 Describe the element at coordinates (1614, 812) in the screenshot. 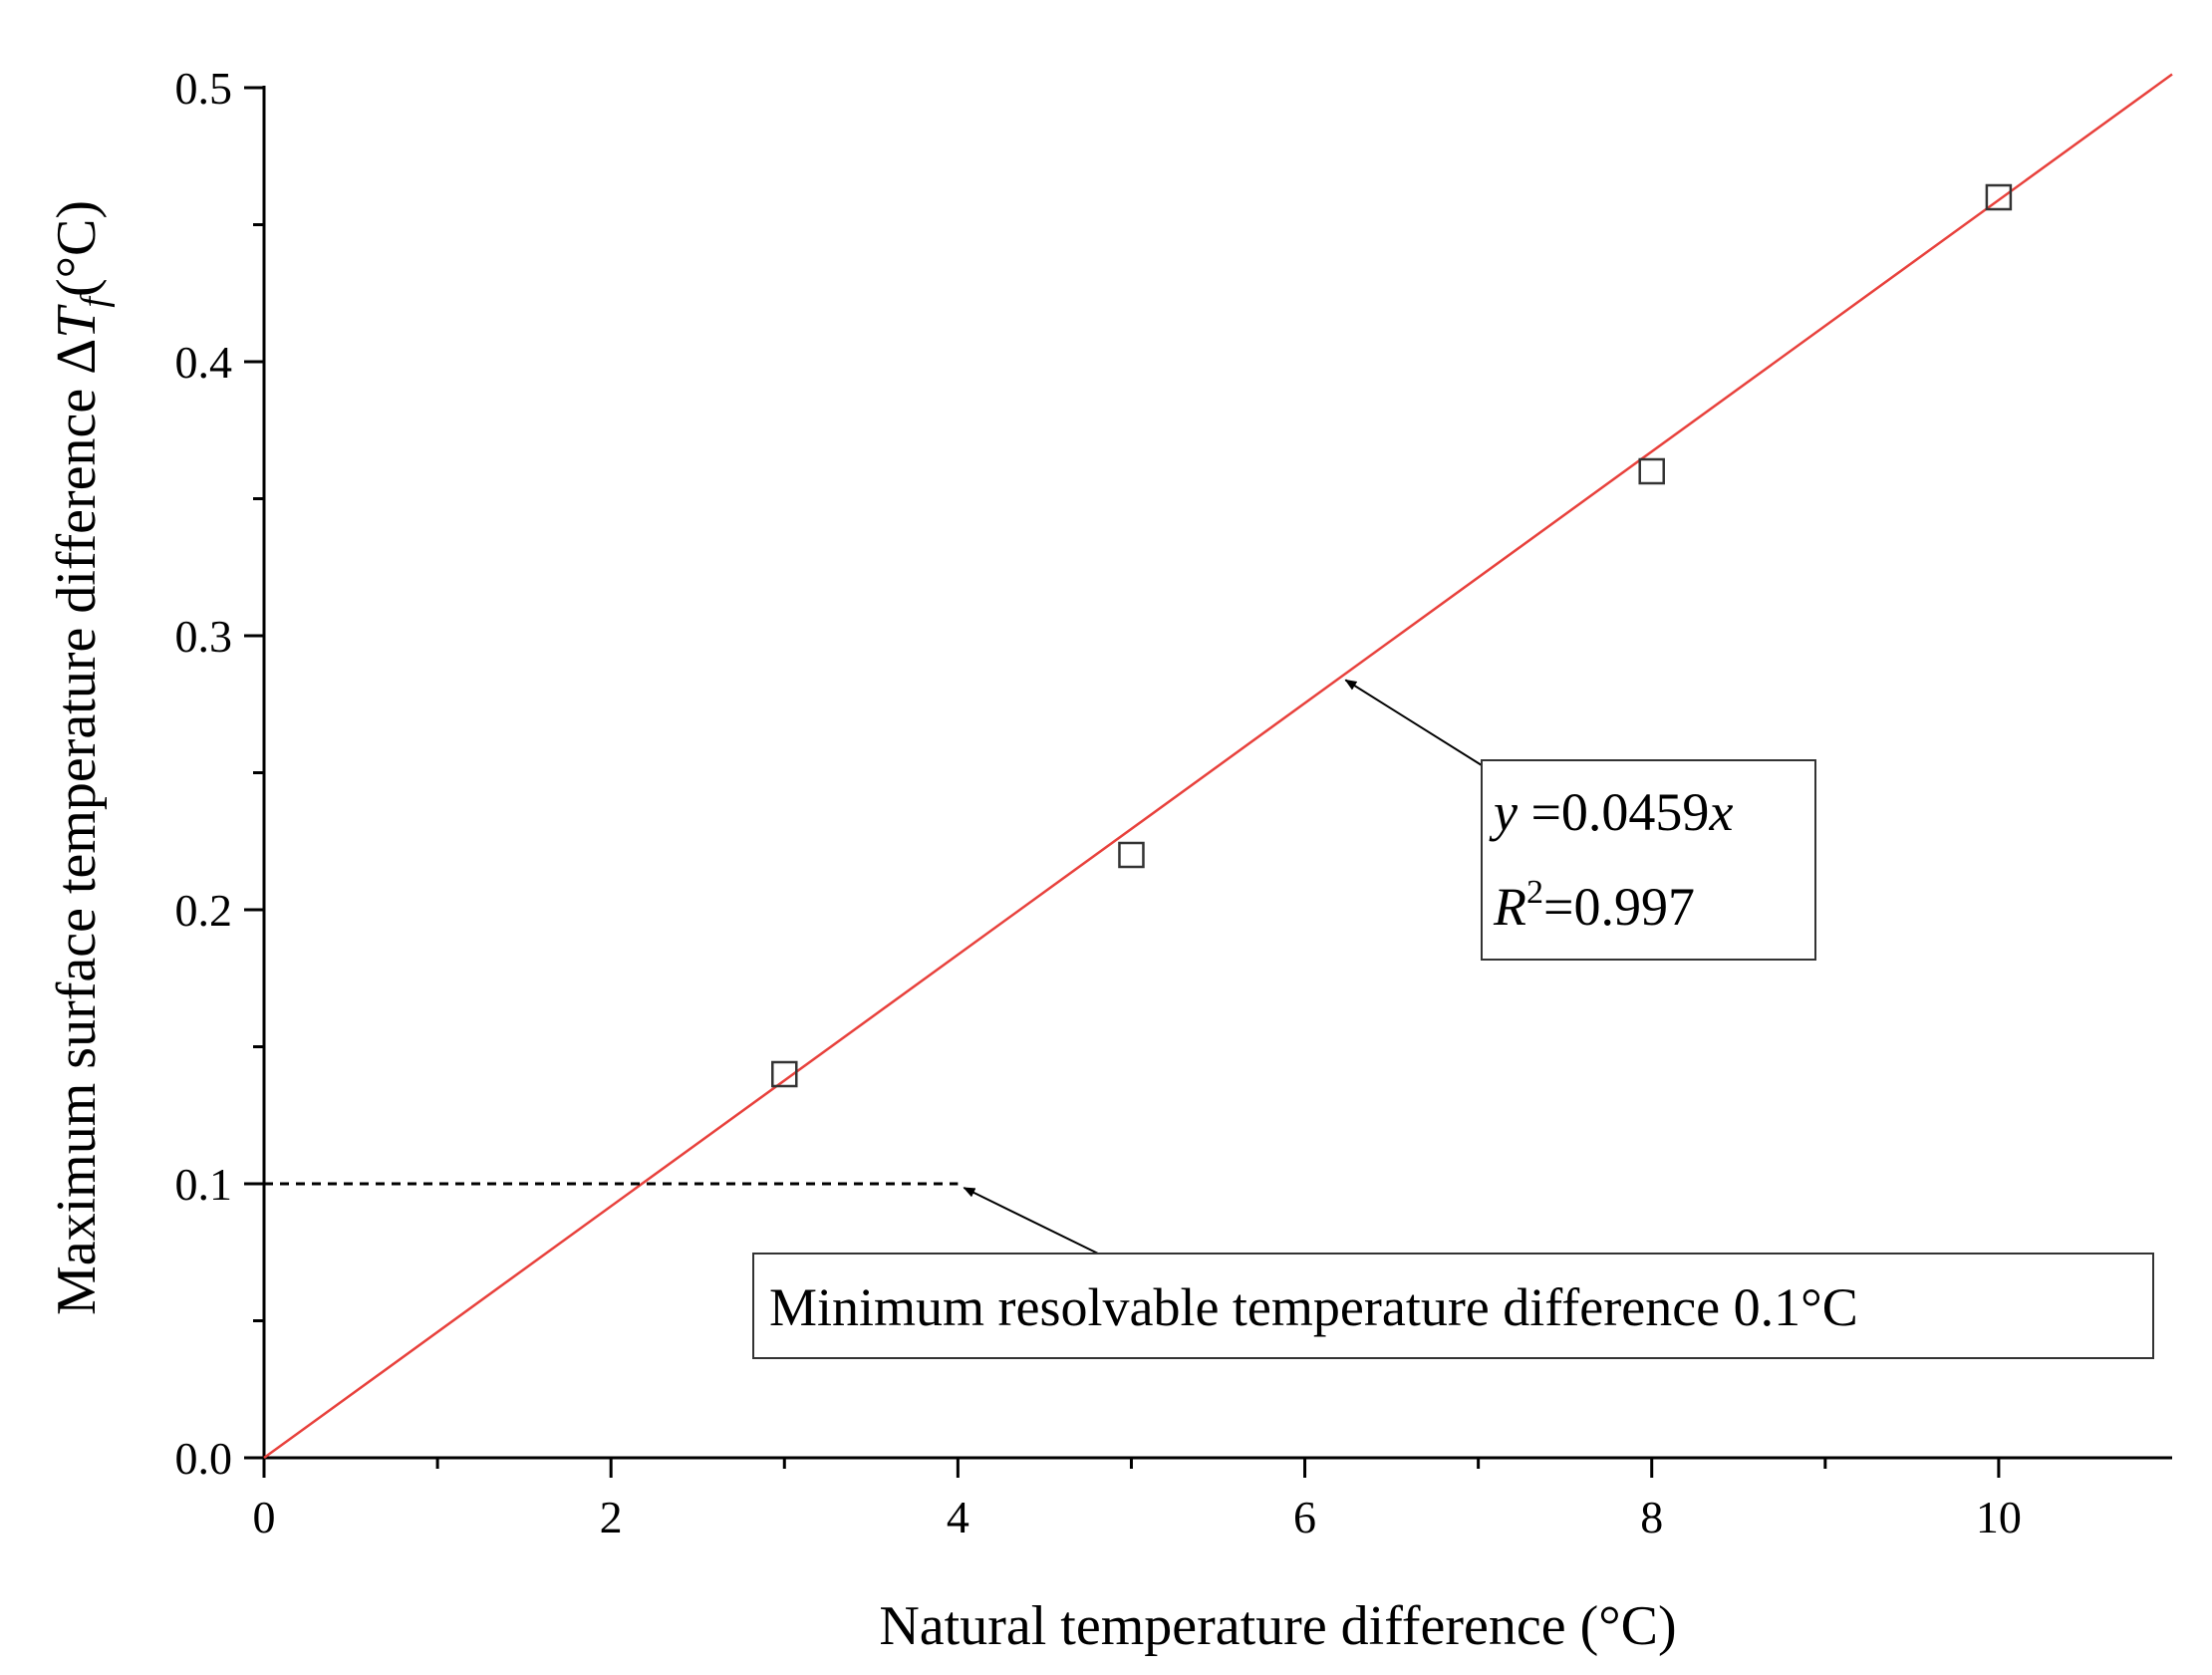

I see `fit-eq-coef: =0.0459` at that location.